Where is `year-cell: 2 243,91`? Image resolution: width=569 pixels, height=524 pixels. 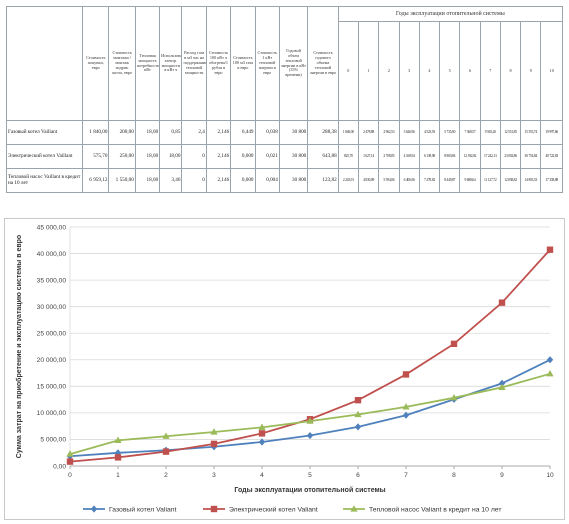 year-cell: 2 243,91 is located at coordinates (348, 180).